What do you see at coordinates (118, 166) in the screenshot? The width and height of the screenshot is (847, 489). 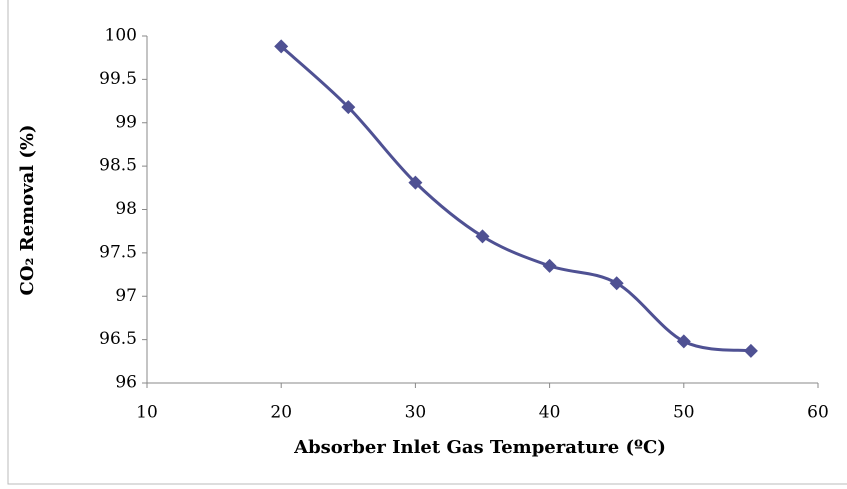 I see `y-tick-label: 98.5` at bounding box center [118, 166].